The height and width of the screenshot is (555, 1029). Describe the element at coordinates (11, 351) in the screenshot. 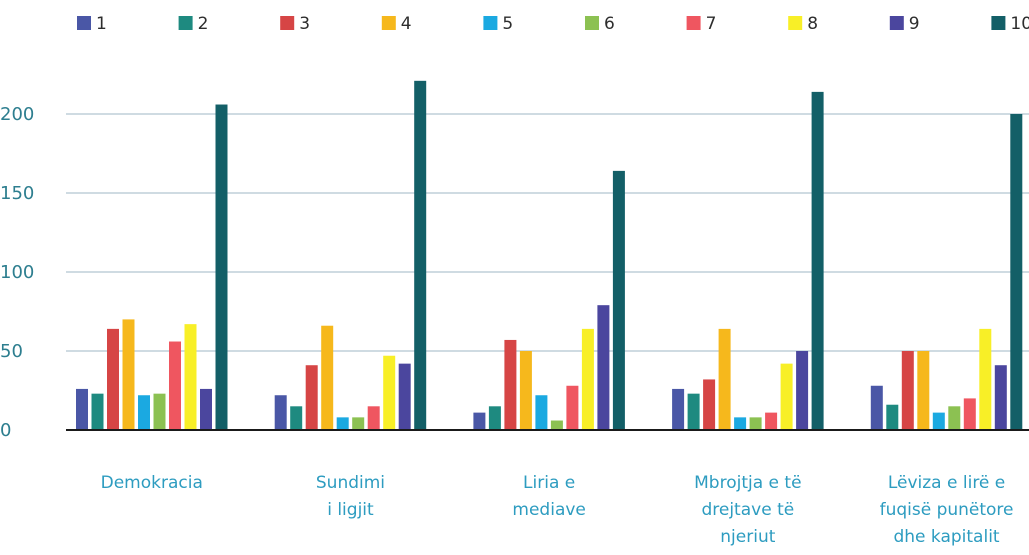

I see `y-tick-label: 50` at that location.